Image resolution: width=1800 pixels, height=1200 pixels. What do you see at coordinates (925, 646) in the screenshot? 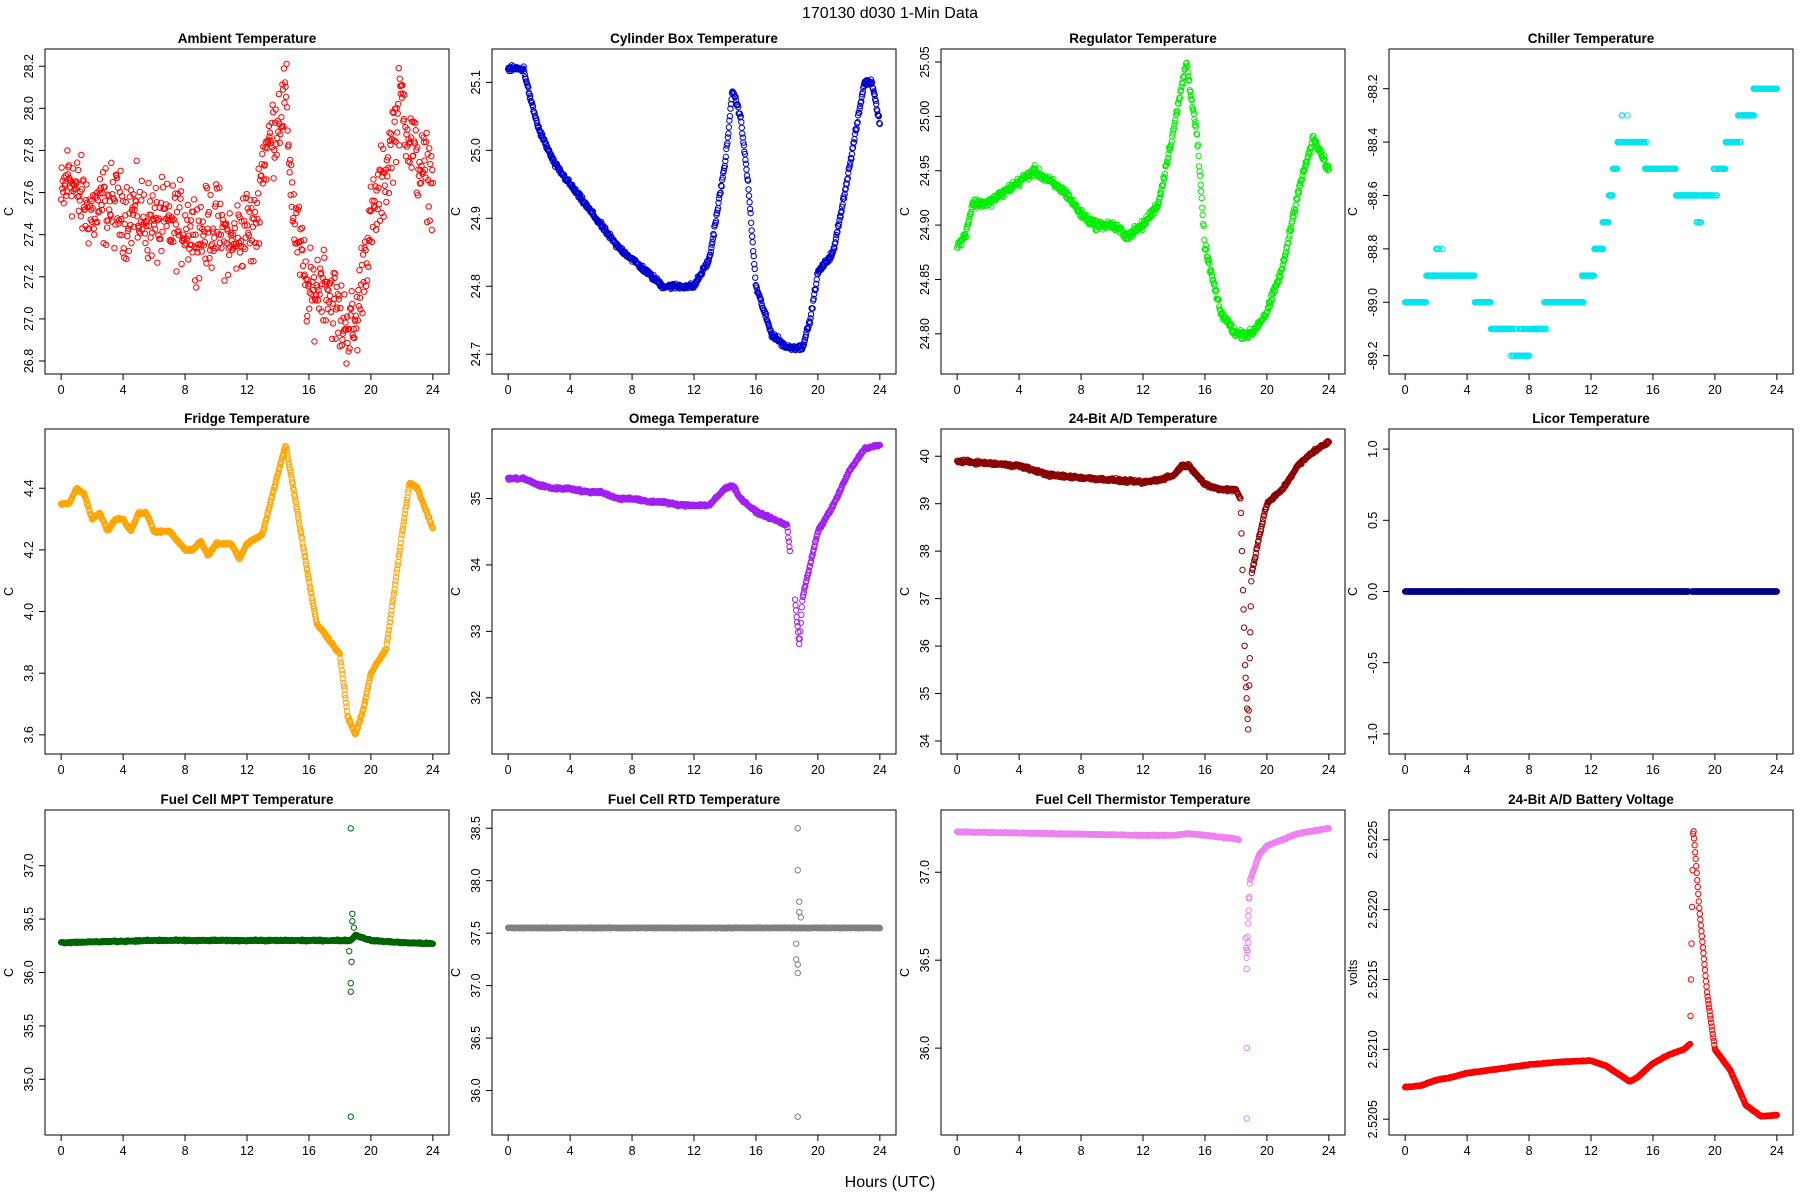
I see `y-tick-label: 36` at bounding box center [925, 646].